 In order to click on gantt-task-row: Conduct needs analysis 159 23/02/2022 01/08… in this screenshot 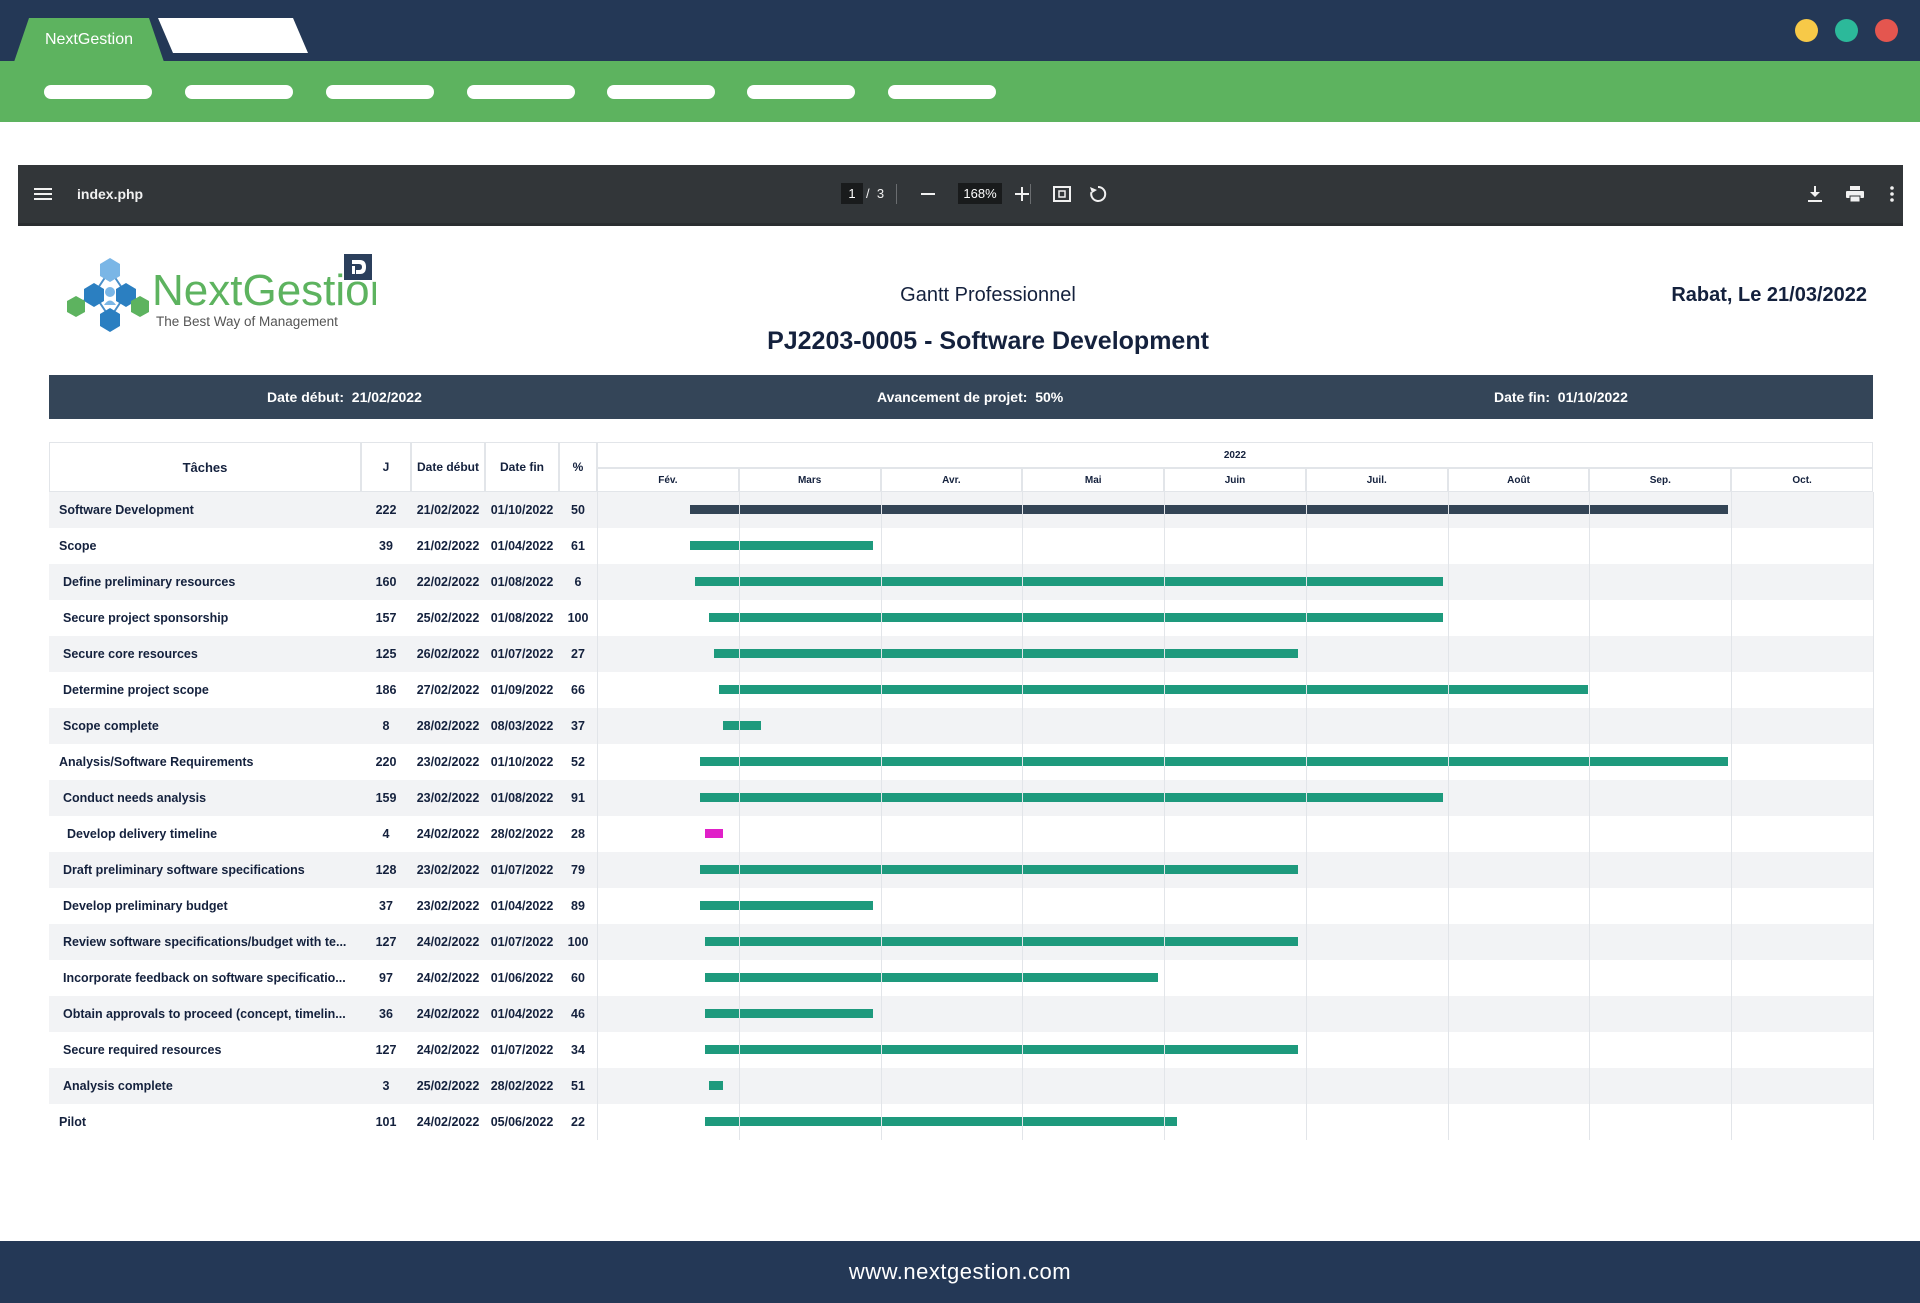, I will do `click(961, 798)`.